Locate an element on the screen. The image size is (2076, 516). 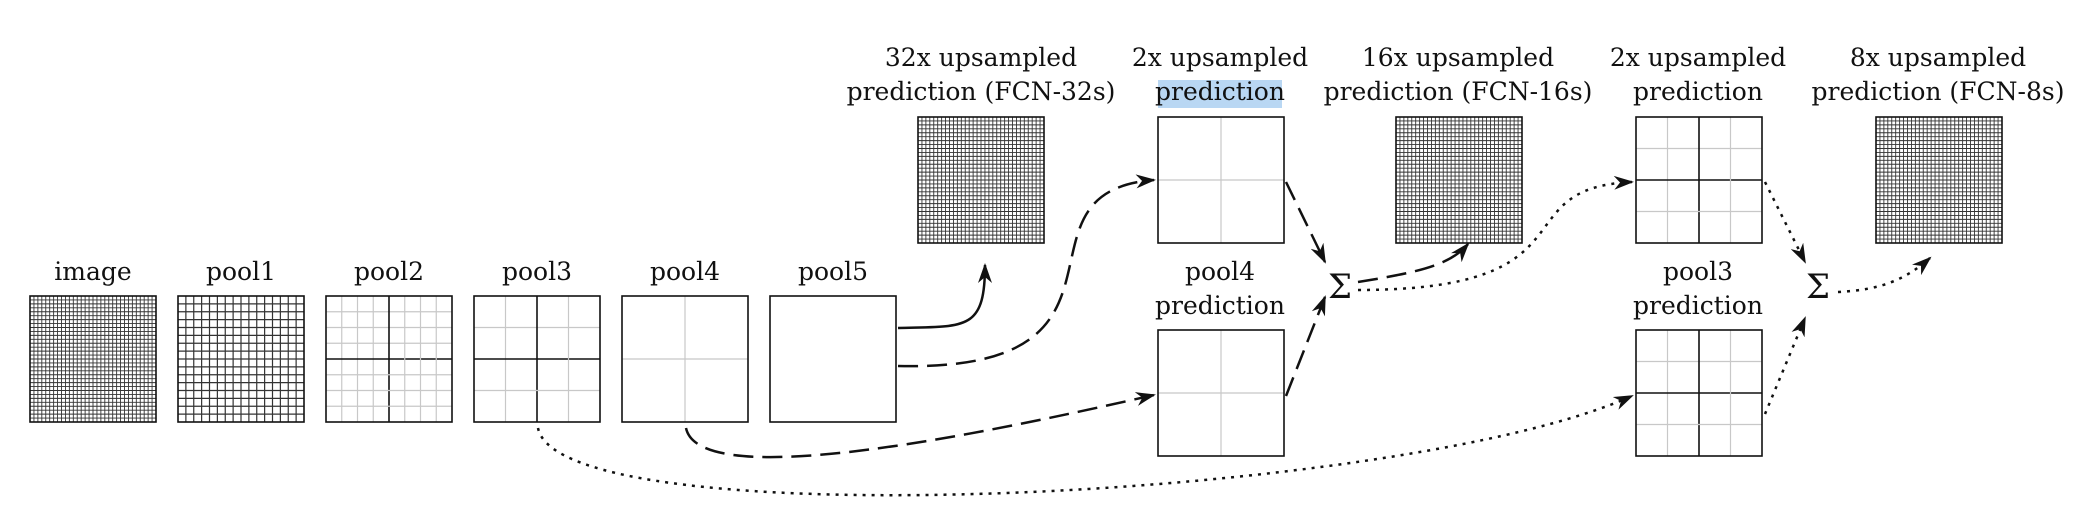
arrow-pool4pred-to-sum1 is located at coordinates (1305, 346).